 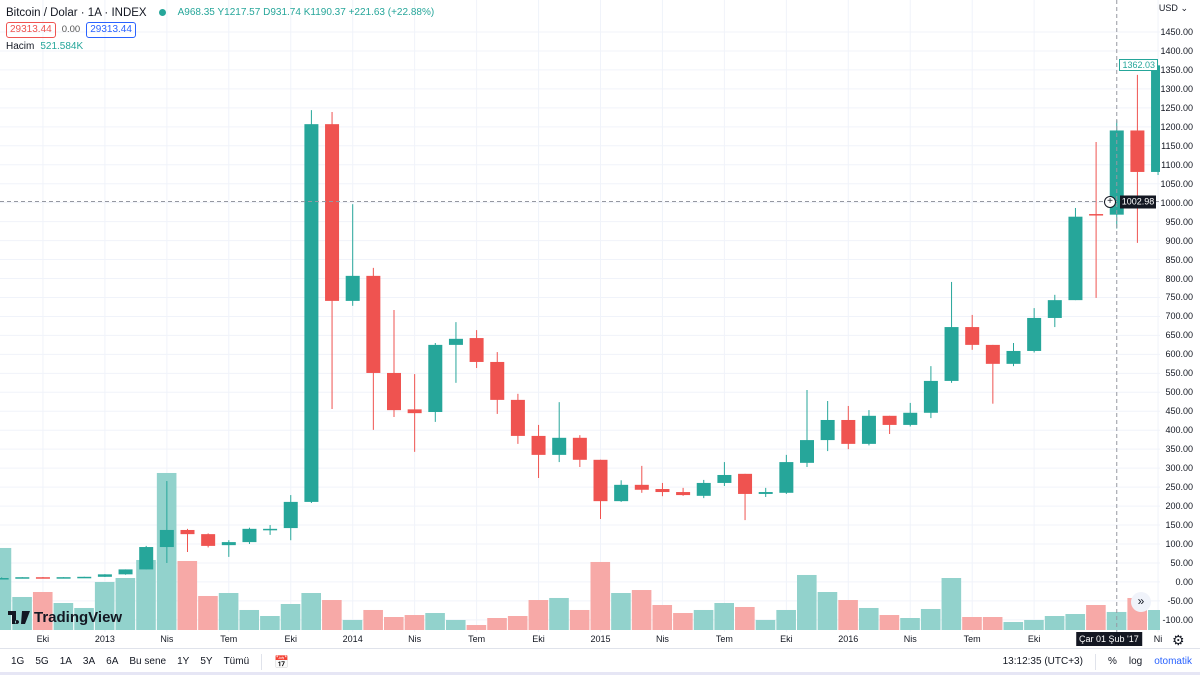 What do you see at coordinates (112, 661) in the screenshot?
I see `timeframe-button: 6A` at bounding box center [112, 661].